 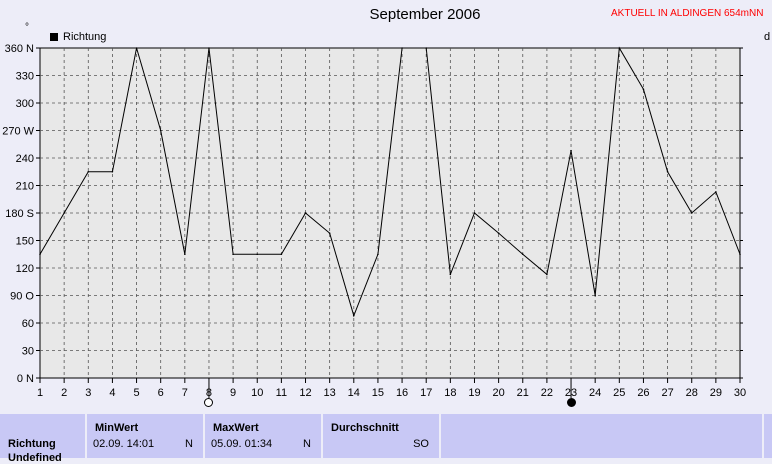 What do you see at coordinates (27, 27) in the screenshot?
I see `degree-mark: °` at bounding box center [27, 27].